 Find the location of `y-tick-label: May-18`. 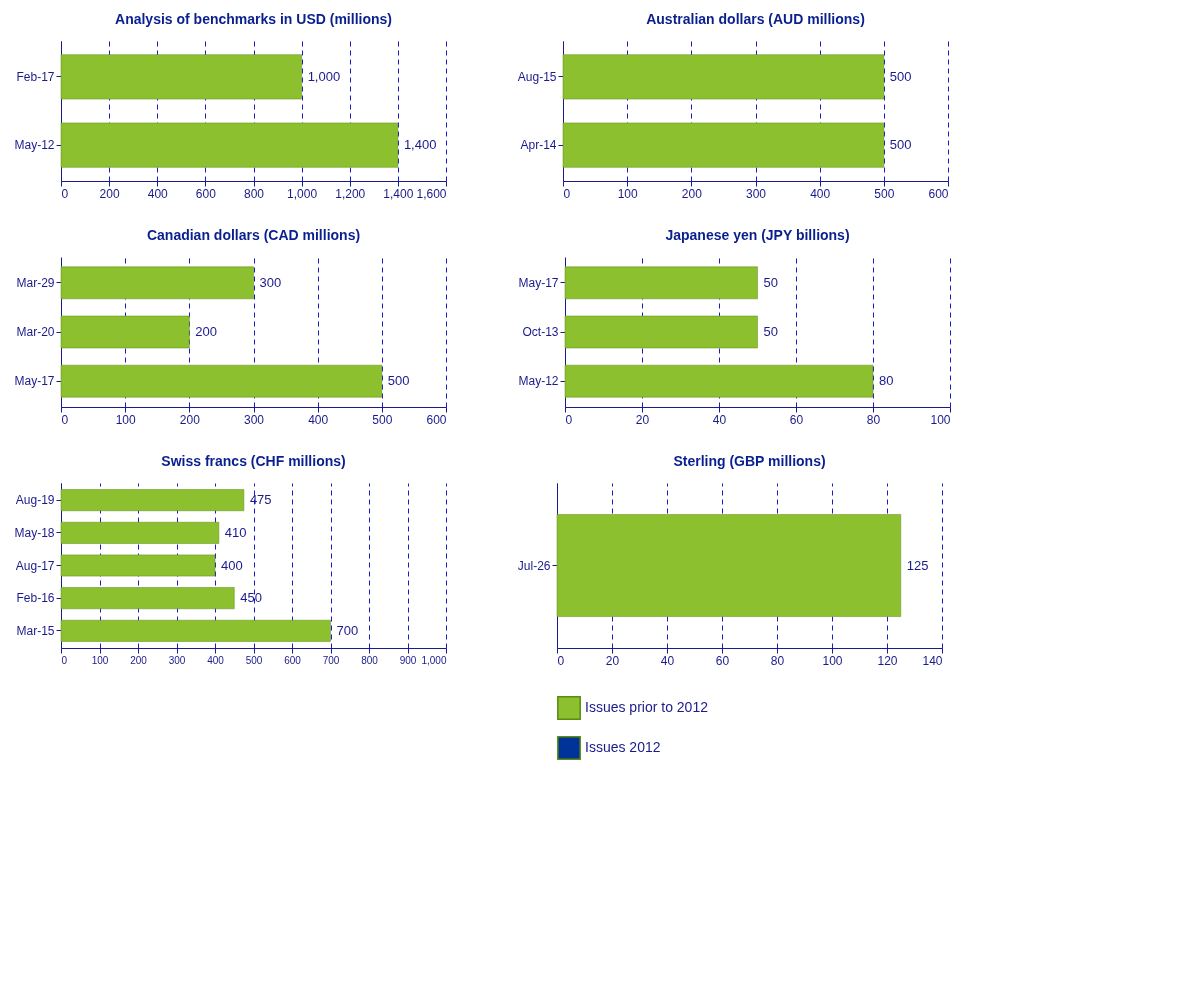

y-tick-label: May-18 is located at coordinates (34, 532).